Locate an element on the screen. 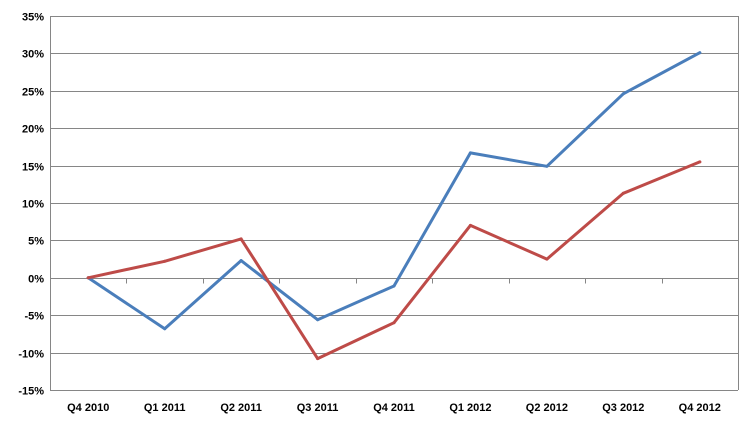 This screenshot has width=753, height=424. y-tick-label: 25% is located at coordinates (33, 93).